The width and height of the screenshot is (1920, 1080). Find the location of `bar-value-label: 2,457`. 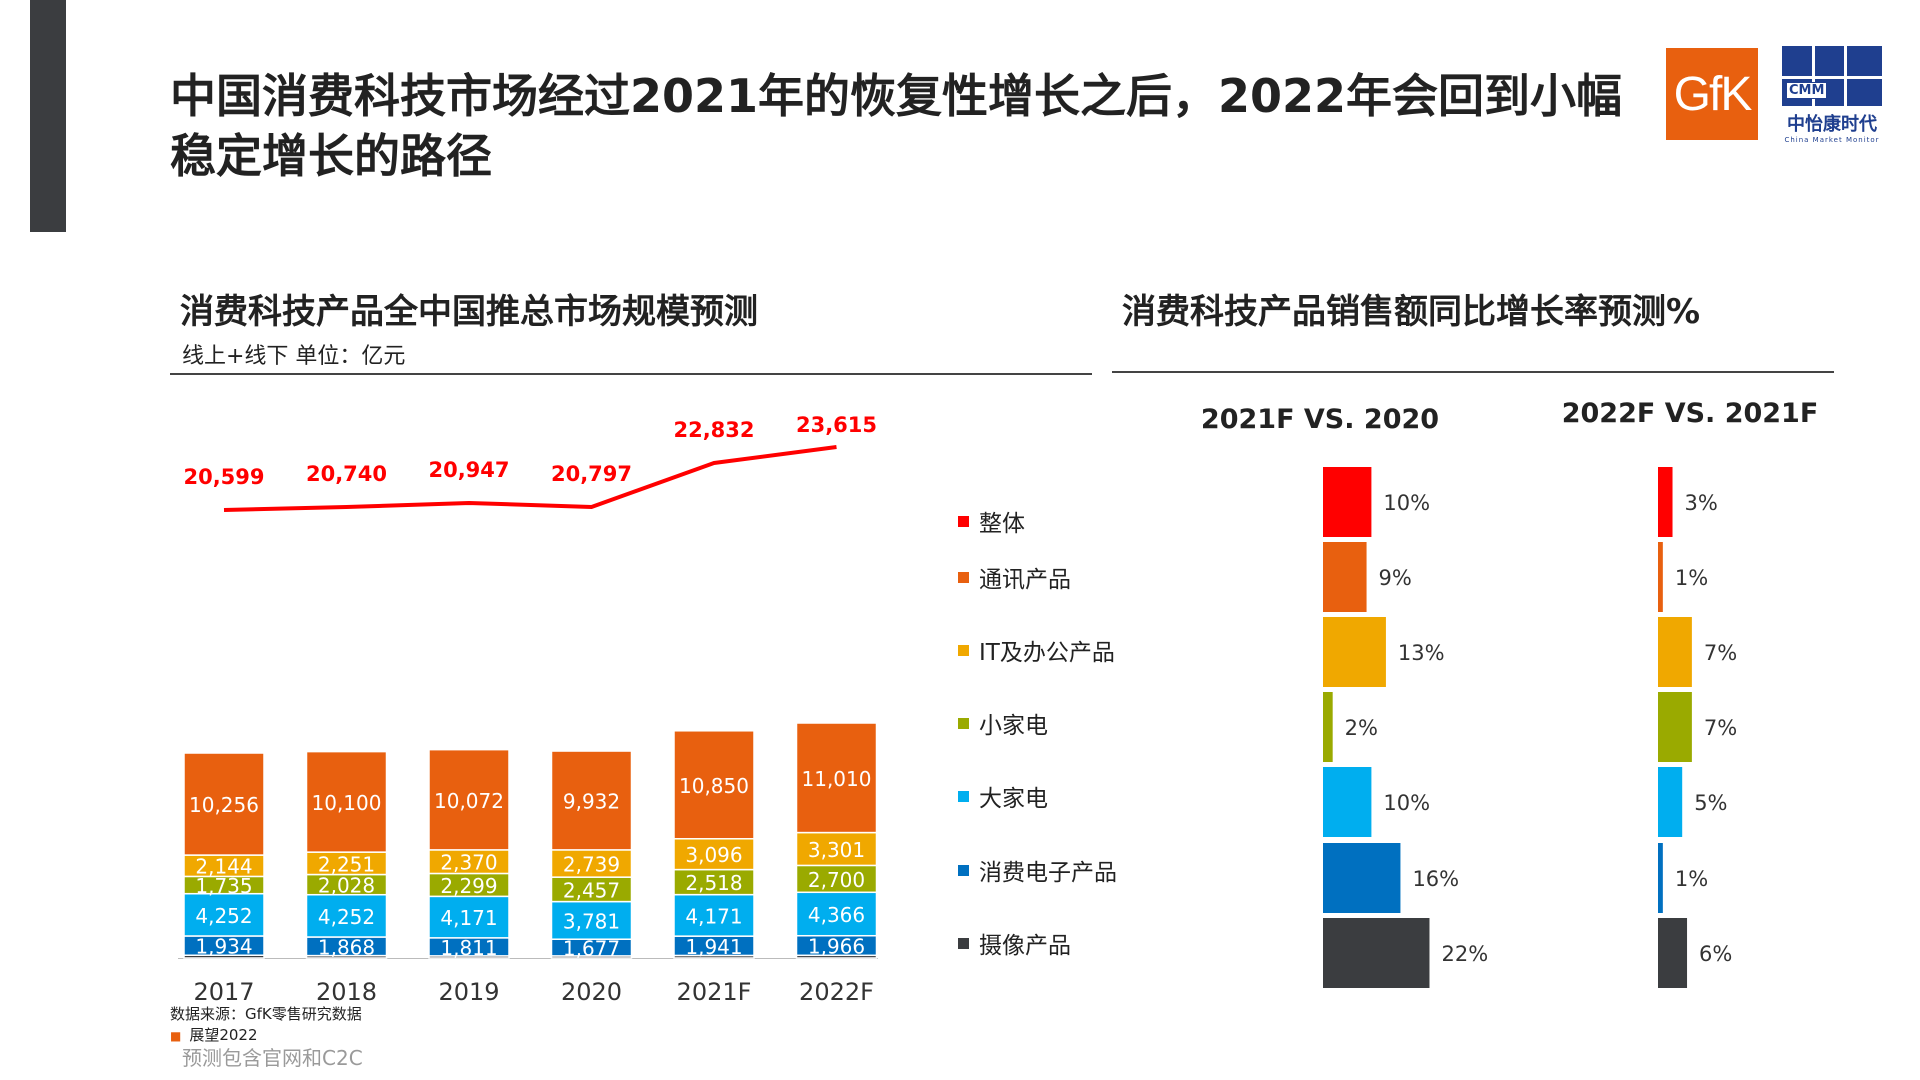

bar-value-label: 2,457 is located at coordinates (591, 890).